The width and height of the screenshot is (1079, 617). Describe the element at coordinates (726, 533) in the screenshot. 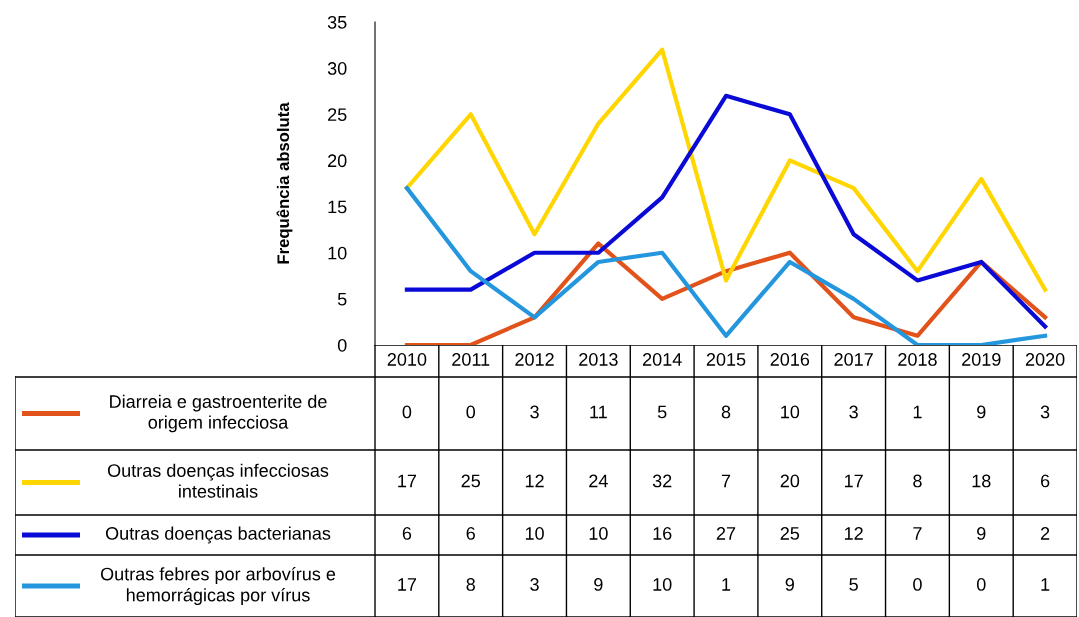

I see `data-label: 27` at that location.